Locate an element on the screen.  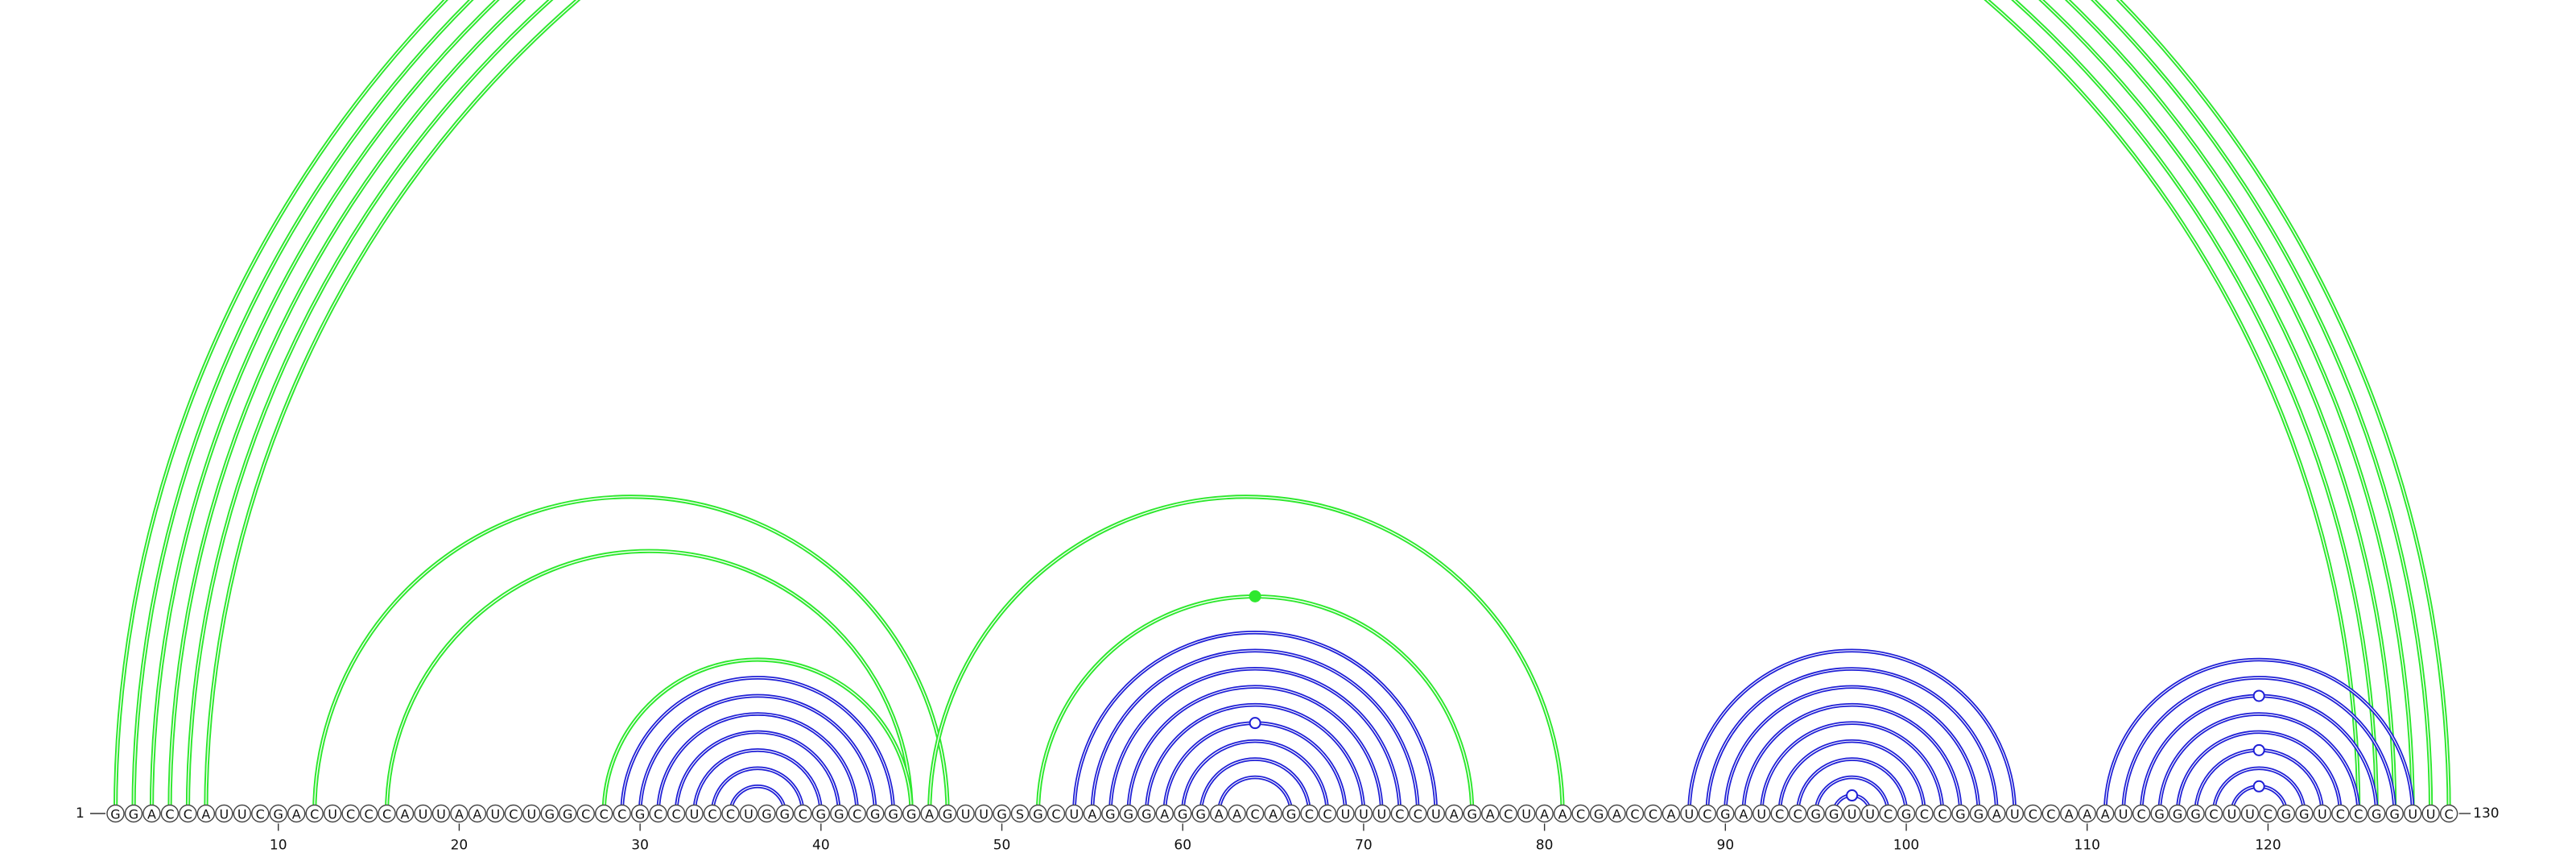
nucleotide-39-circle is located at coordinates (803, 813).